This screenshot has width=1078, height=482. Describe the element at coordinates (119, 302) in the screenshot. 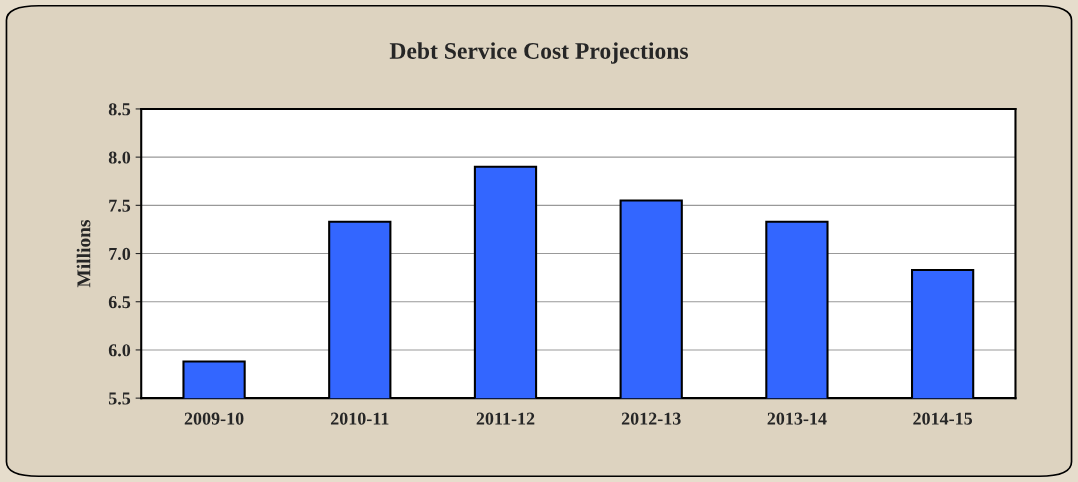

I see `y-tick-label: 6.5` at that location.